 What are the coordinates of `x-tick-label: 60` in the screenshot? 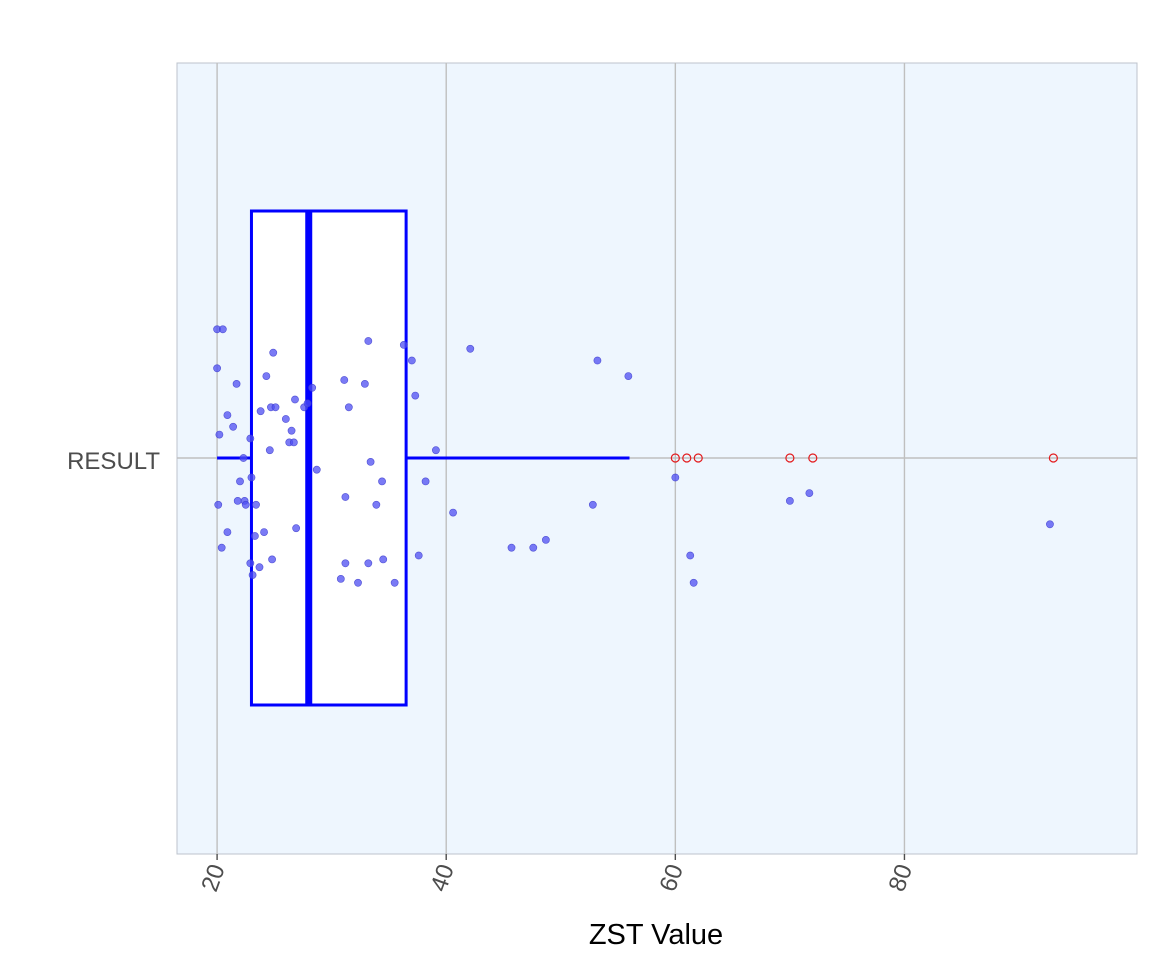 It's located at (671, 878).